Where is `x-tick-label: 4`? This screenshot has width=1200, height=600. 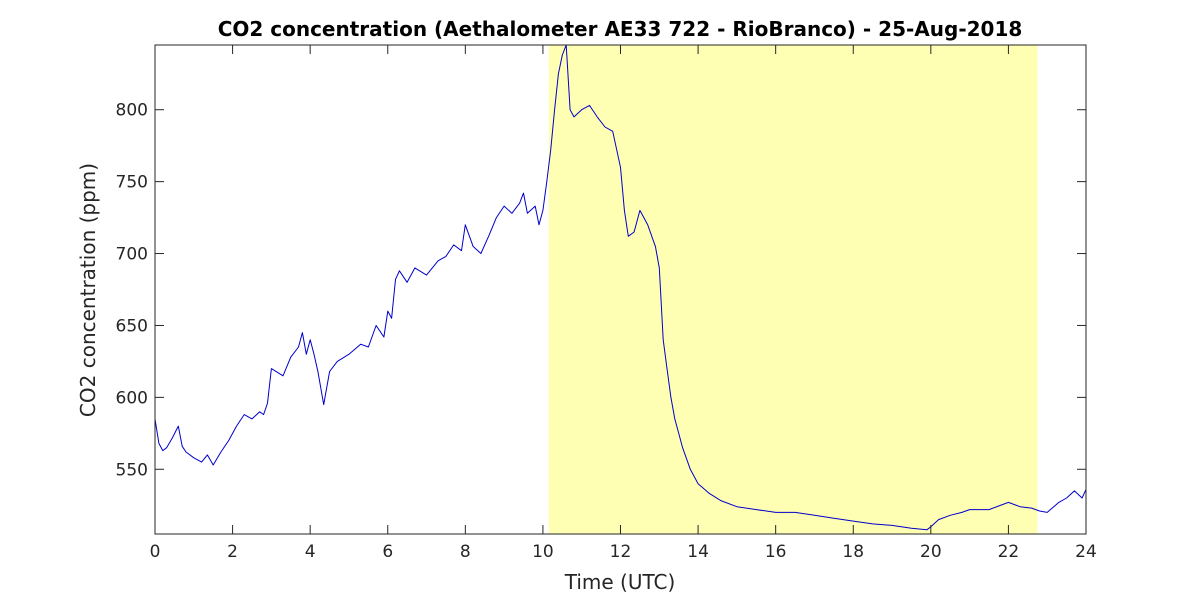
x-tick-label: 4 is located at coordinates (310, 552).